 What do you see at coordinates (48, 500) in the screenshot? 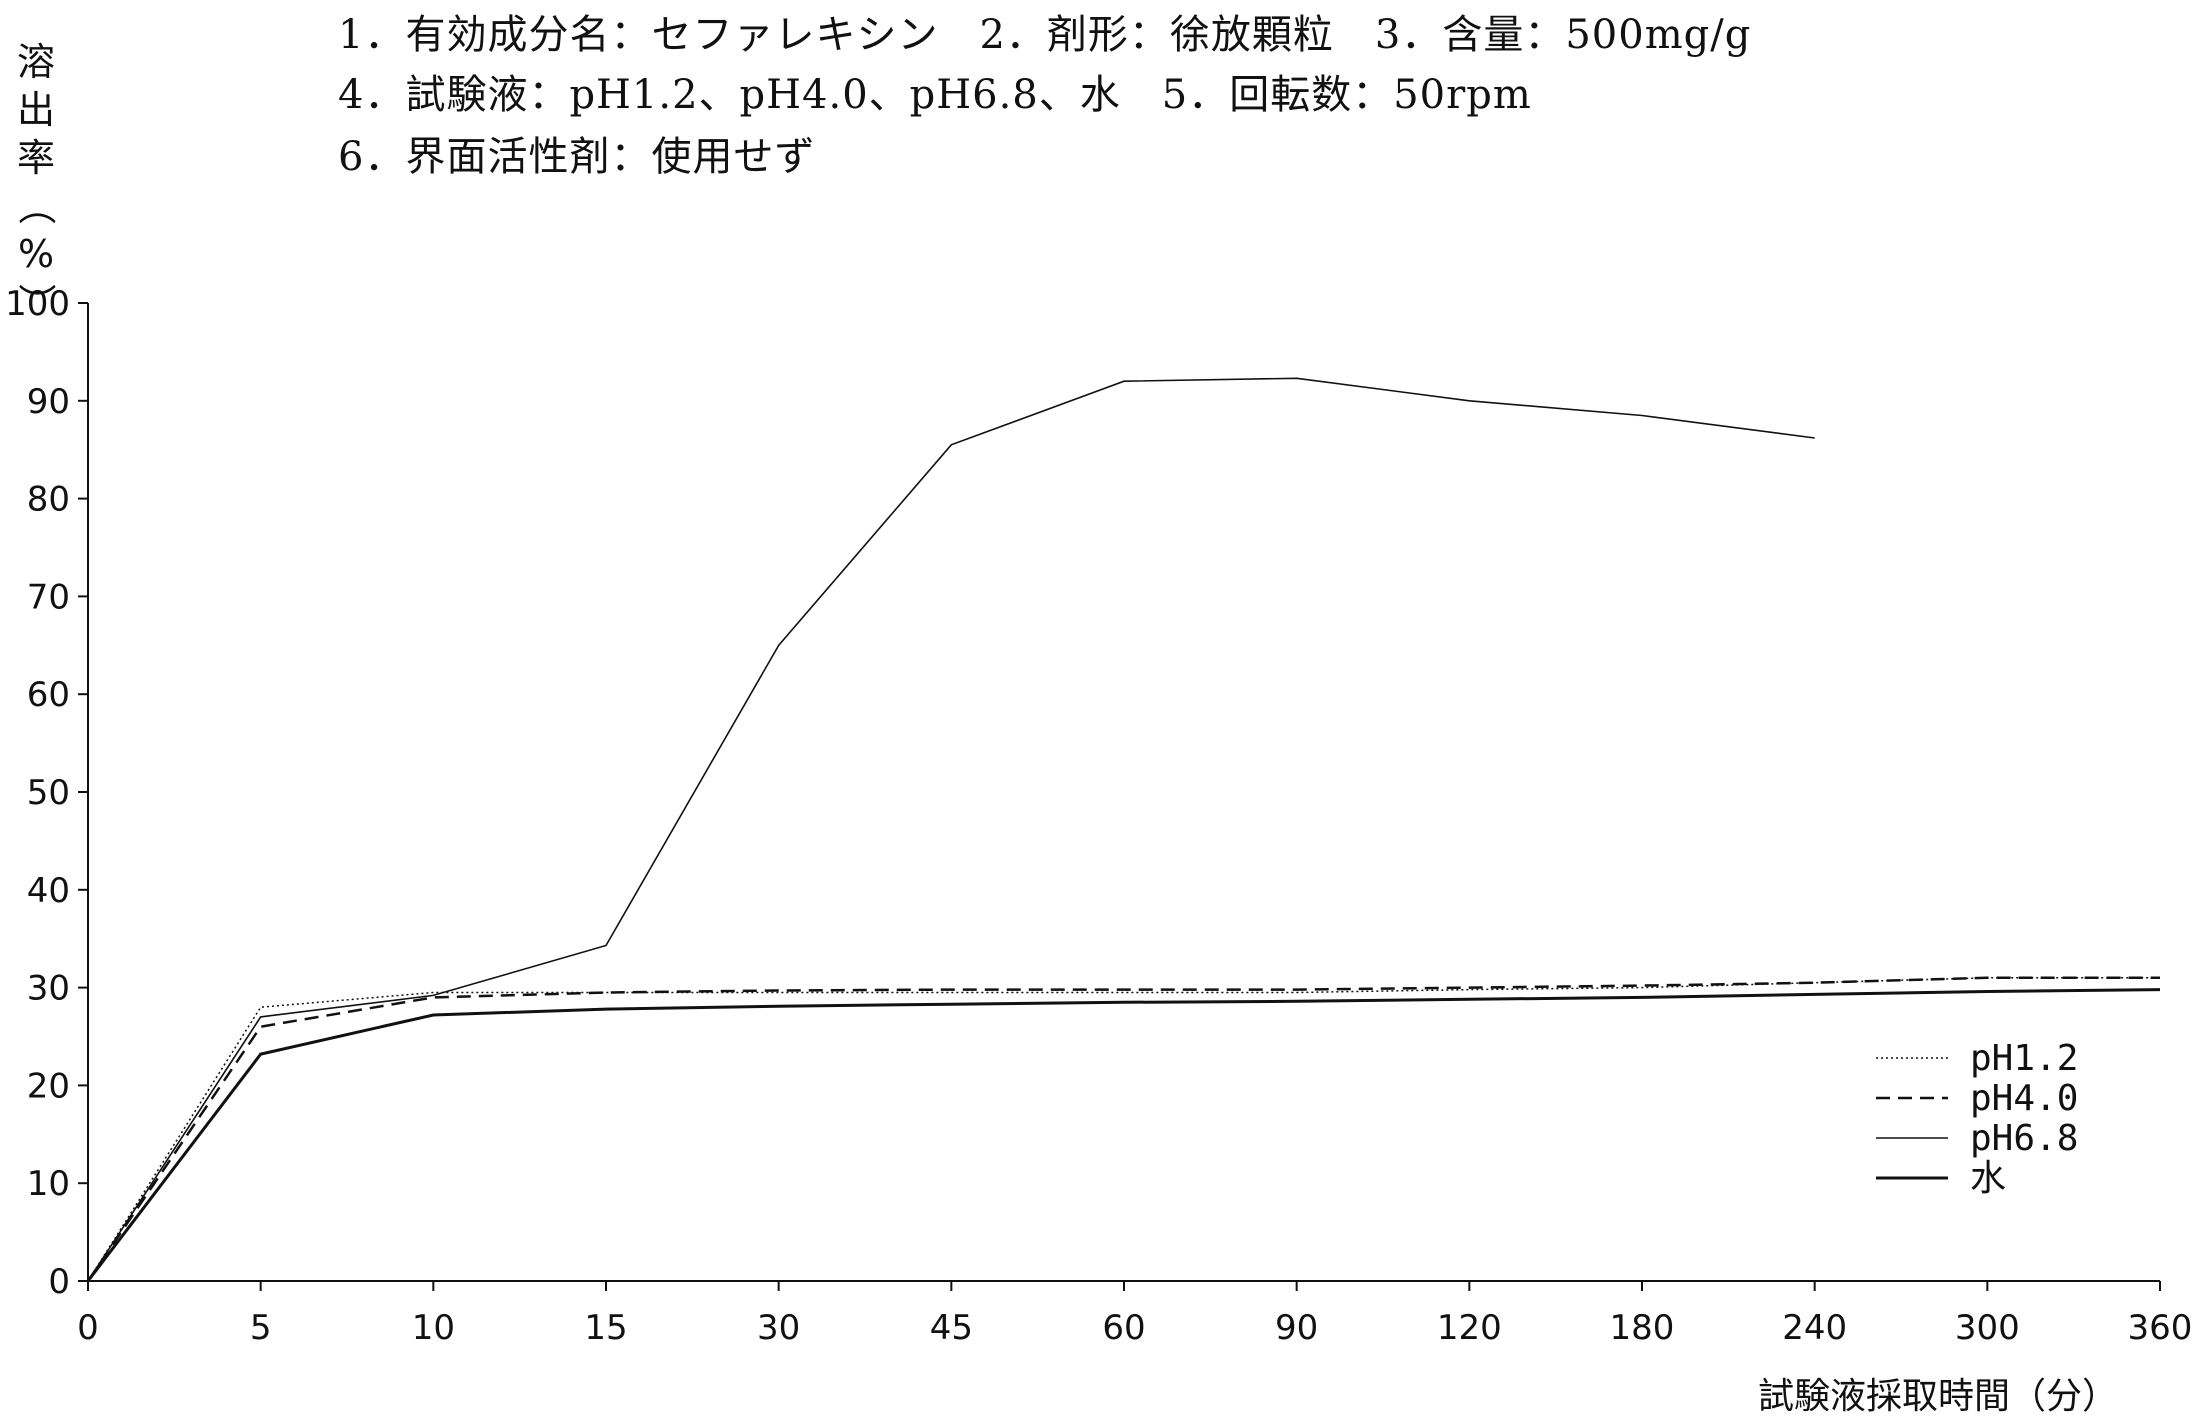
I see `y-tick-label: 80` at bounding box center [48, 500].